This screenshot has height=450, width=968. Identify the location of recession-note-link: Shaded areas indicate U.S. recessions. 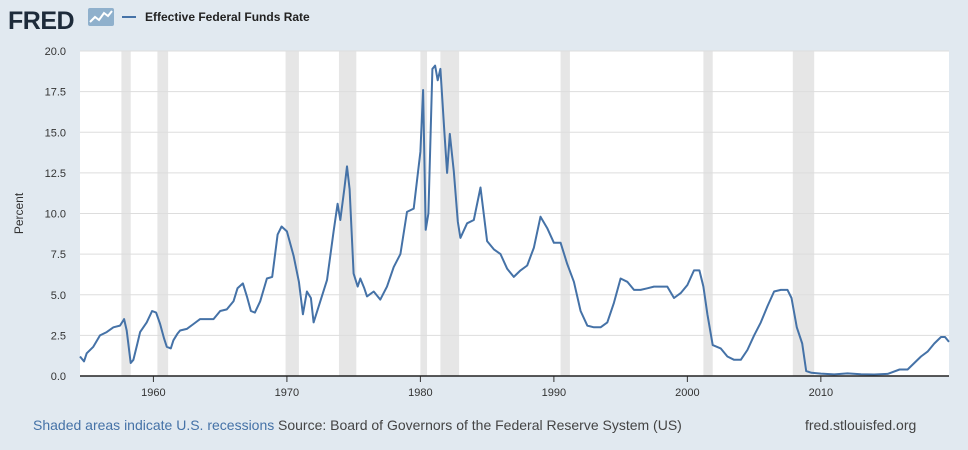
(154, 425).